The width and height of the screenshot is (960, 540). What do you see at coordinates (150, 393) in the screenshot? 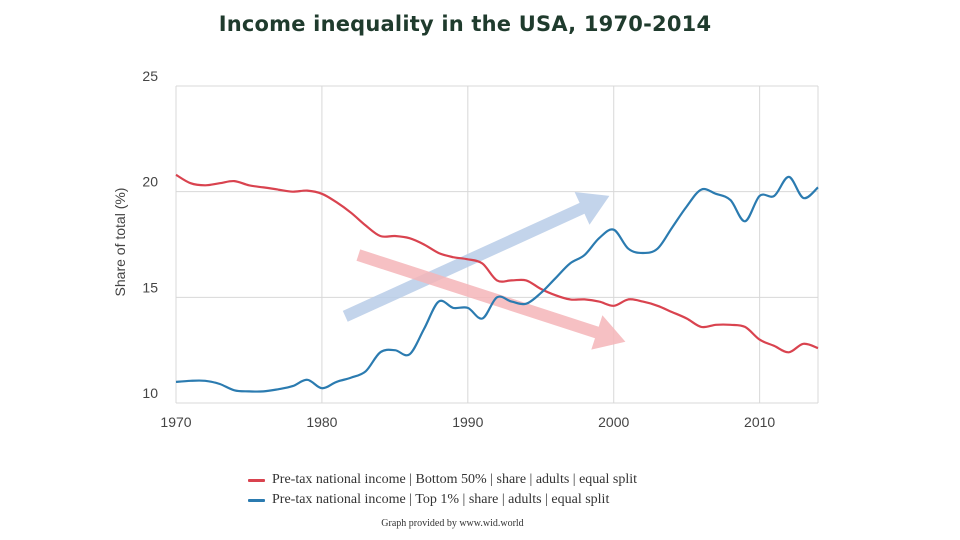
I see `y-tick-label: 10` at bounding box center [150, 393].